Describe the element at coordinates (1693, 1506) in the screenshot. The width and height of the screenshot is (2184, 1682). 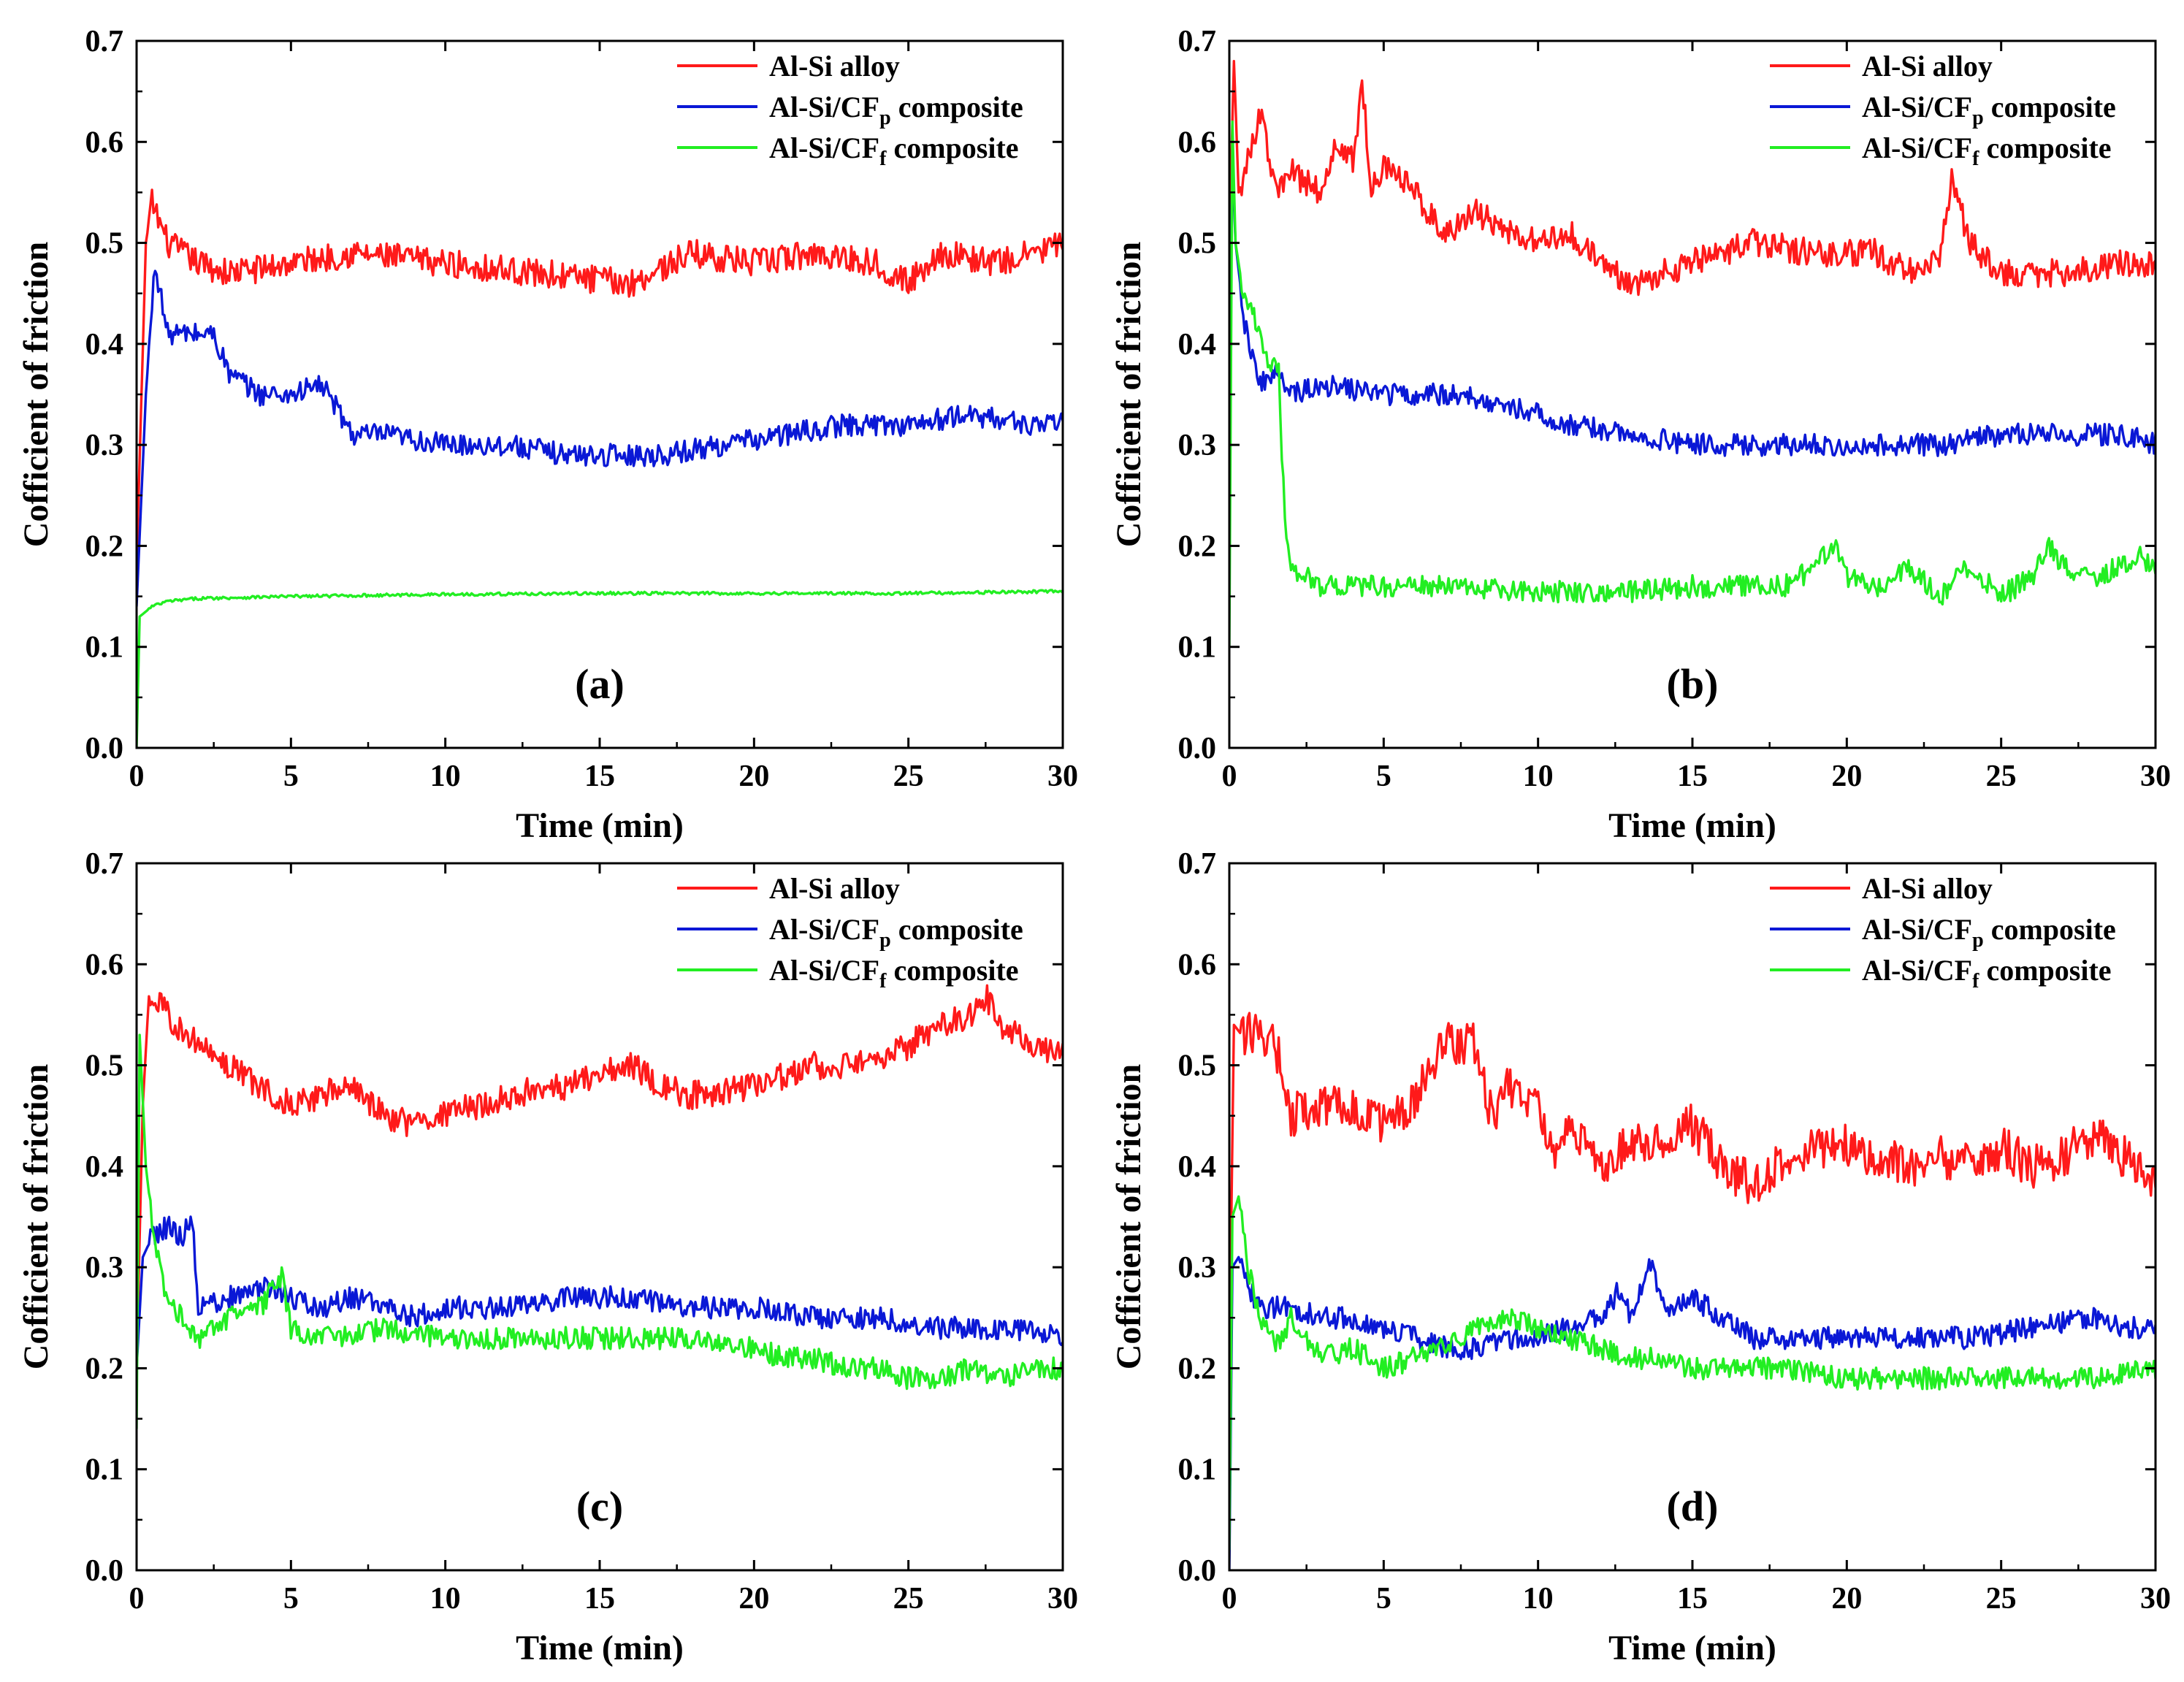
I see `panel-label: (d)` at that location.